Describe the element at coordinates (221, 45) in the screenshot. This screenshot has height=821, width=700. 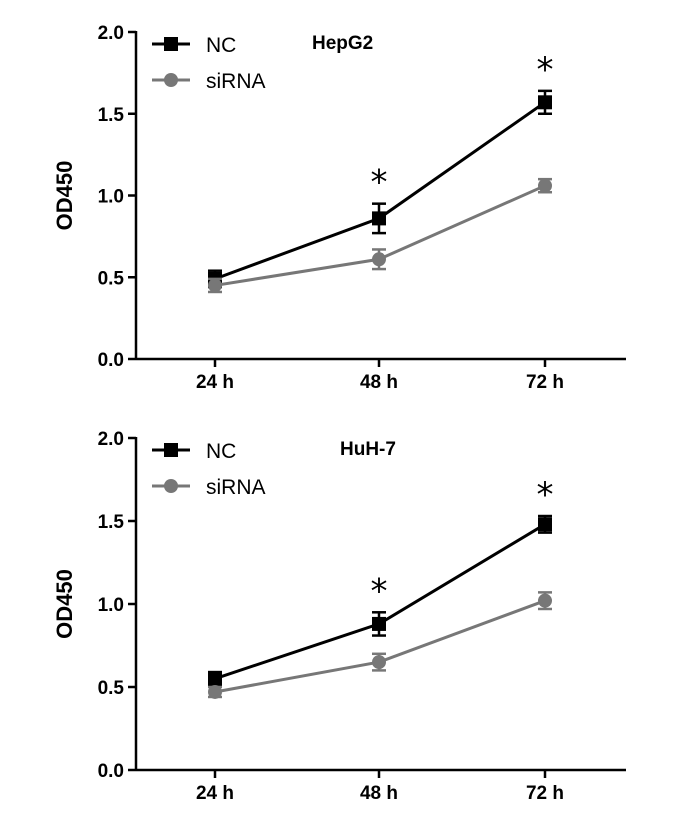
I see `chart0-legend-label: NC` at that location.